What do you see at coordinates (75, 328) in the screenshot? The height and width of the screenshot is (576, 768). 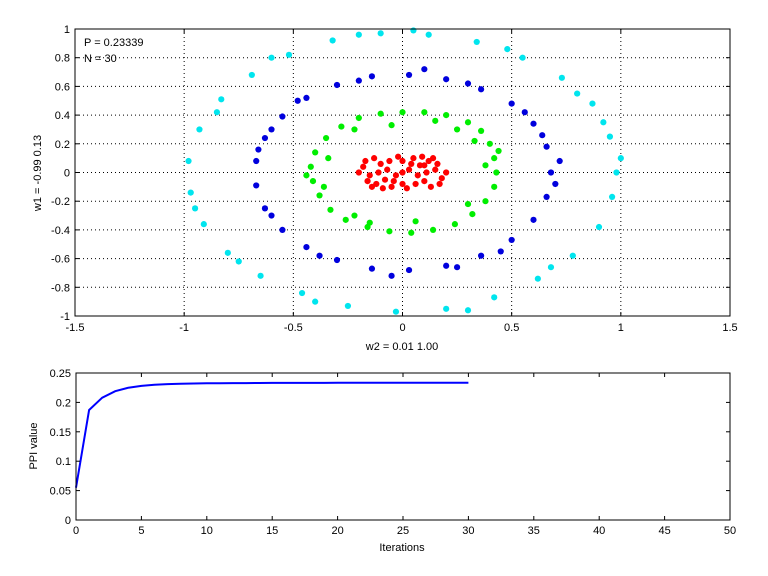 I see `scatter-x-tick-label: -1.5` at bounding box center [75, 328].